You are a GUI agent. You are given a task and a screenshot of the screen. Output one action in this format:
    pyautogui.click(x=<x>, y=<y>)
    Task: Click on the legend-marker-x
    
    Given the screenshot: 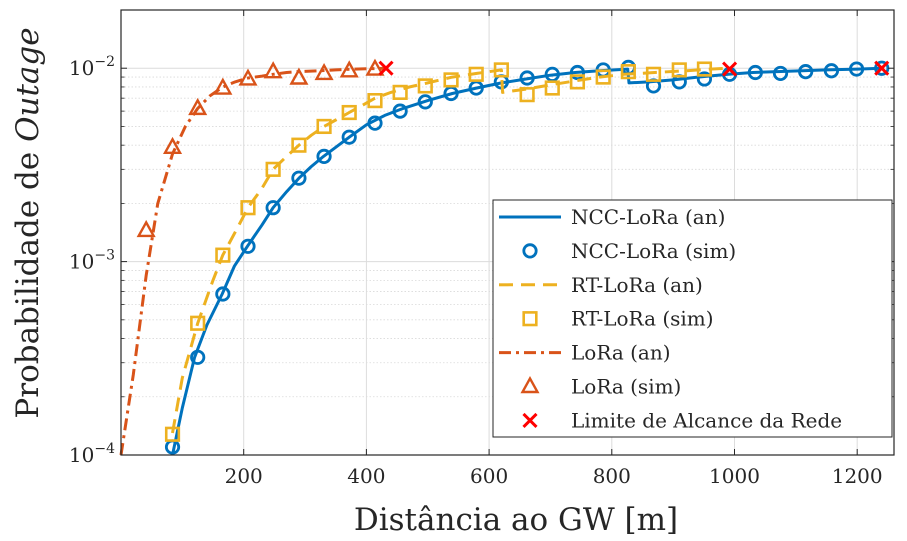 What is the action you would take?
    pyautogui.click(x=530, y=420)
    